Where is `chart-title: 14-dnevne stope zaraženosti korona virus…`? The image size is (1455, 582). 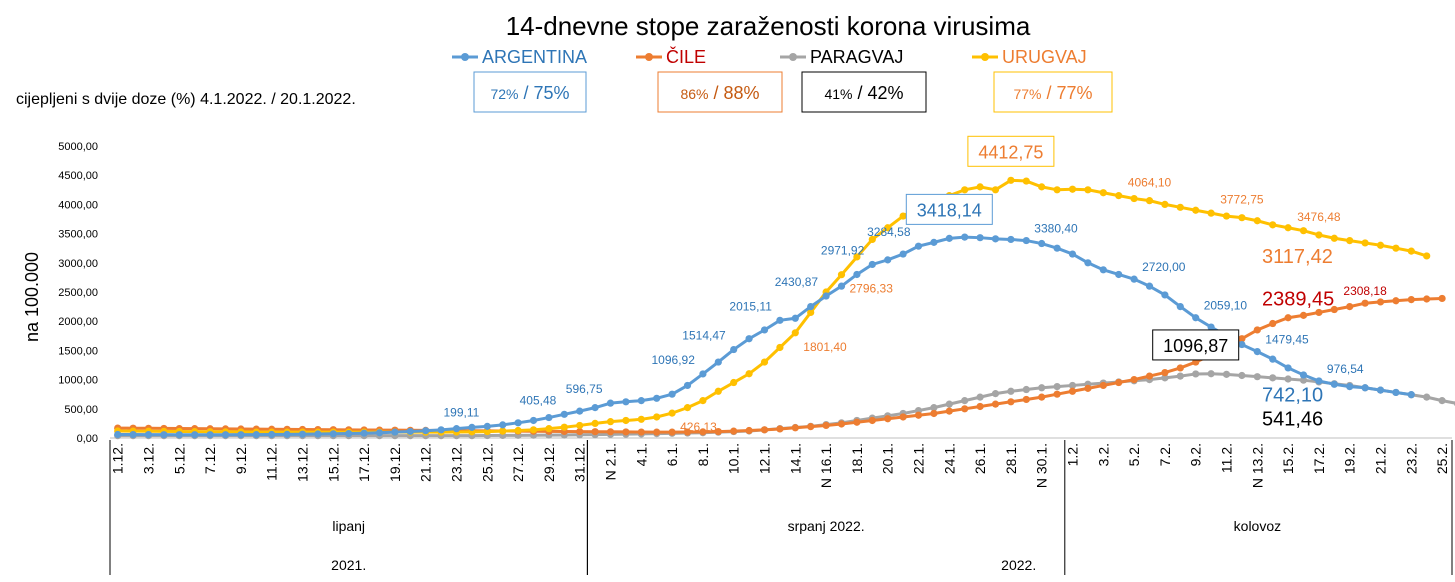 chart-title: 14-dnevne stope zaraženosti korona virus… is located at coordinates (768, 26).